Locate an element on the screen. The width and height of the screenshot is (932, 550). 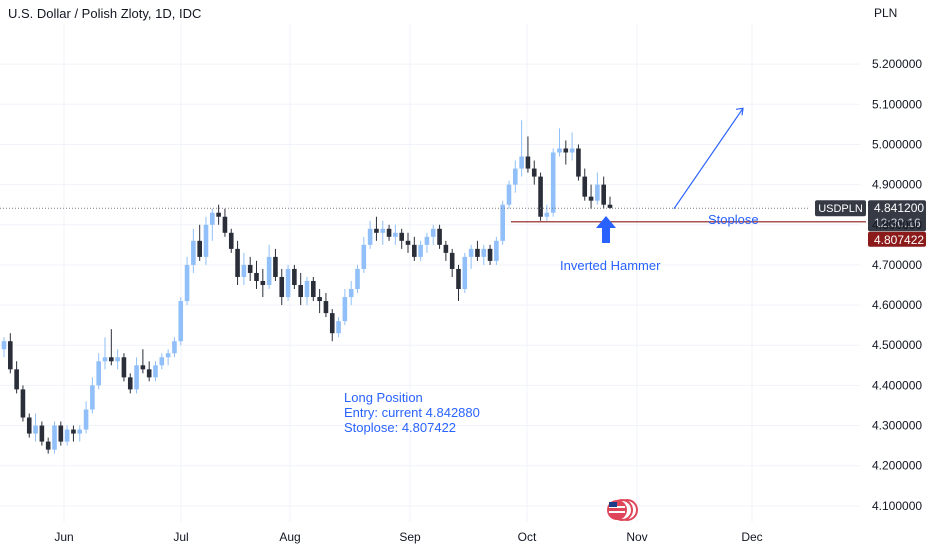
y-tick-label: 4.500000 is located at coordinates (897, 345).